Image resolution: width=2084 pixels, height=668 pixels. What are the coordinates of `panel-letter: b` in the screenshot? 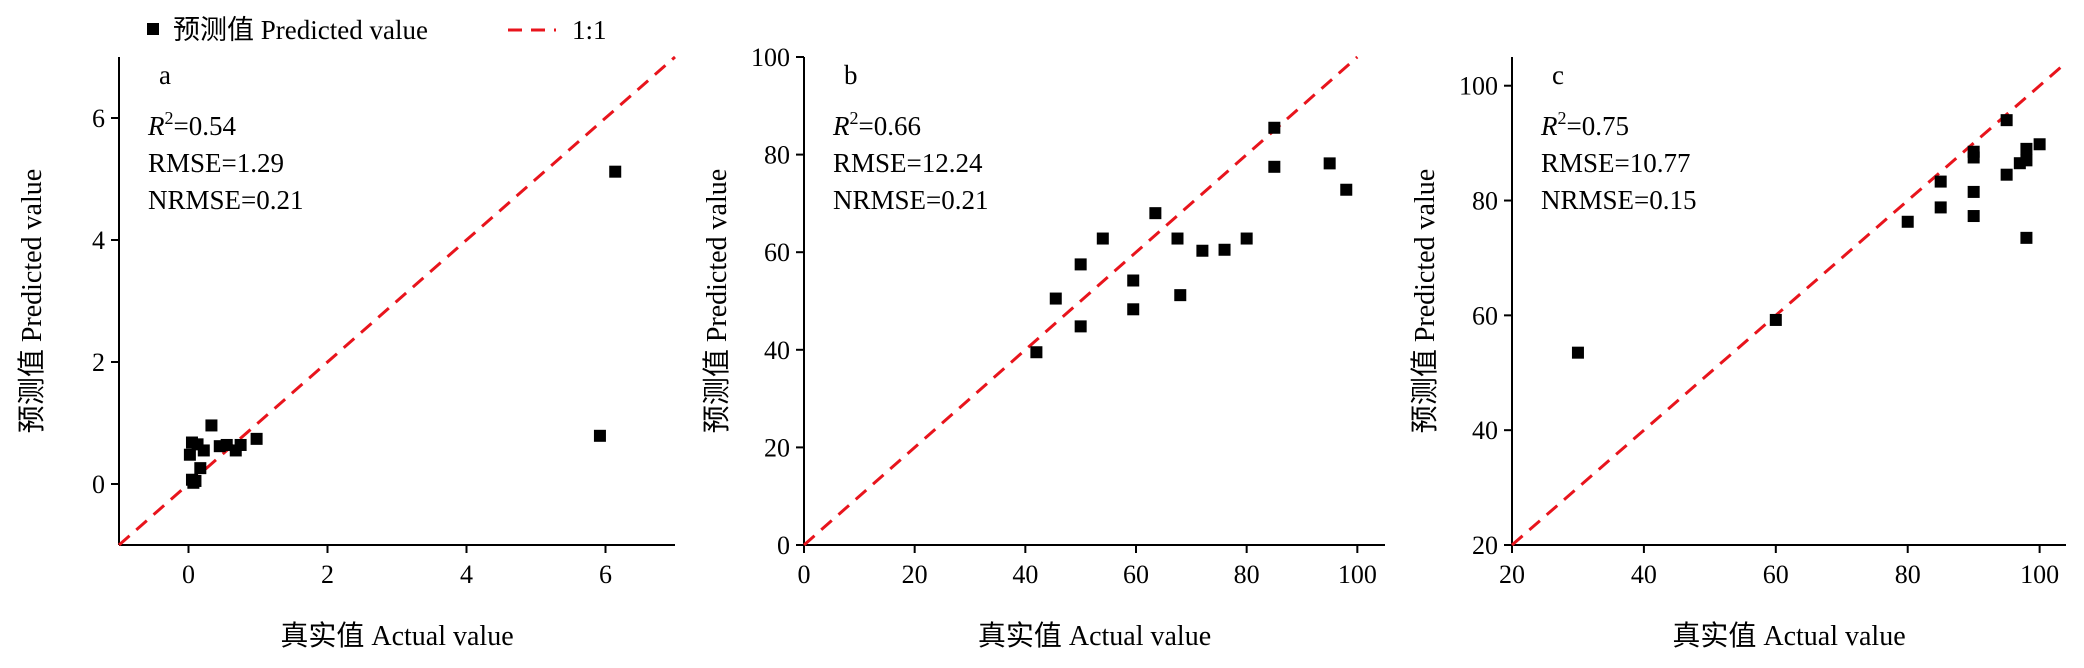 It's located at (851, 75).